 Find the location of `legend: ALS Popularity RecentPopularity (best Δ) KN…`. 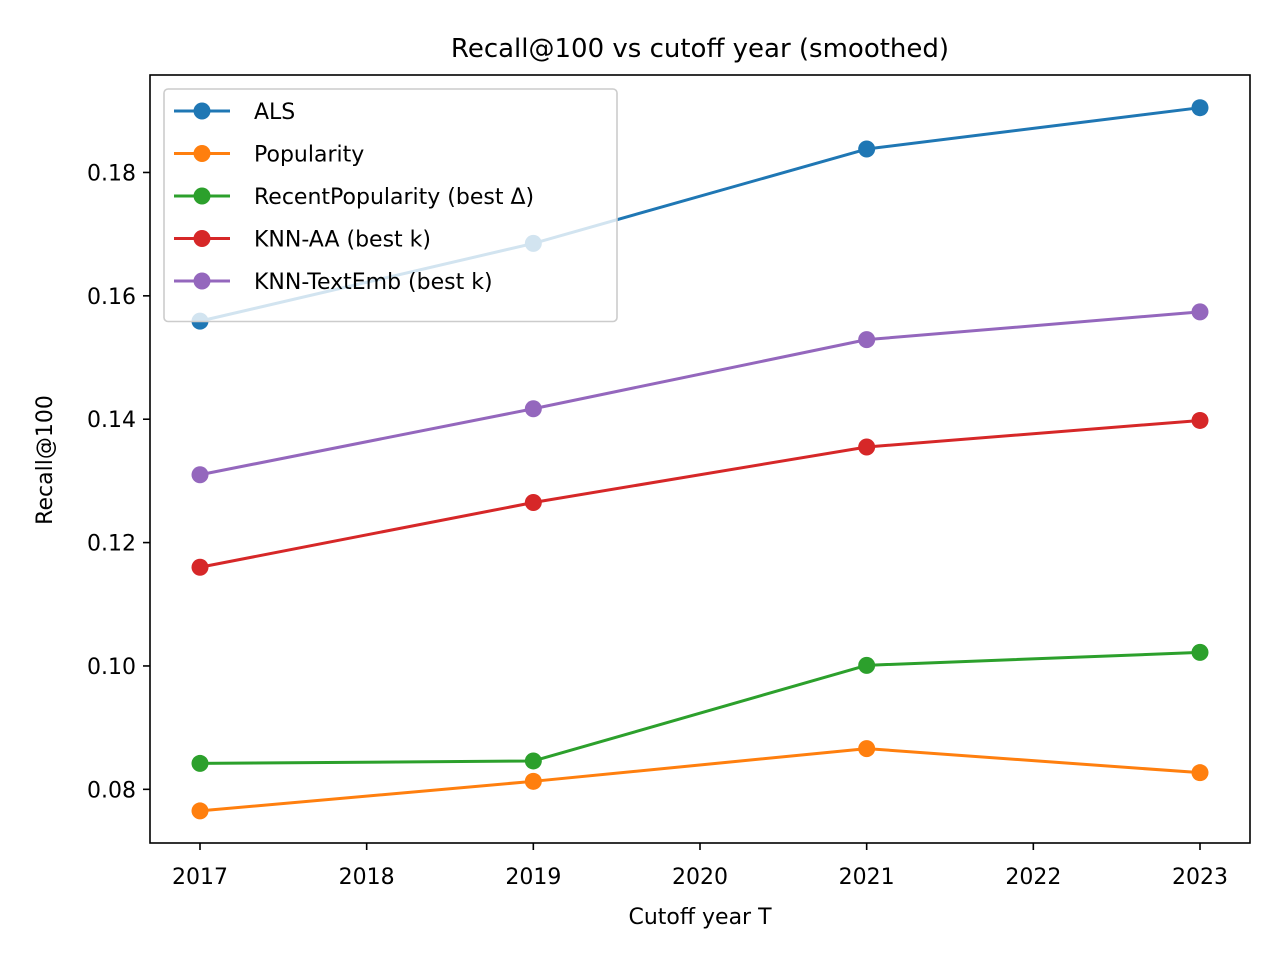

legend: ALS Popularity RecentPopularity (best Δ) KN… is located at coordinates (390, 205).